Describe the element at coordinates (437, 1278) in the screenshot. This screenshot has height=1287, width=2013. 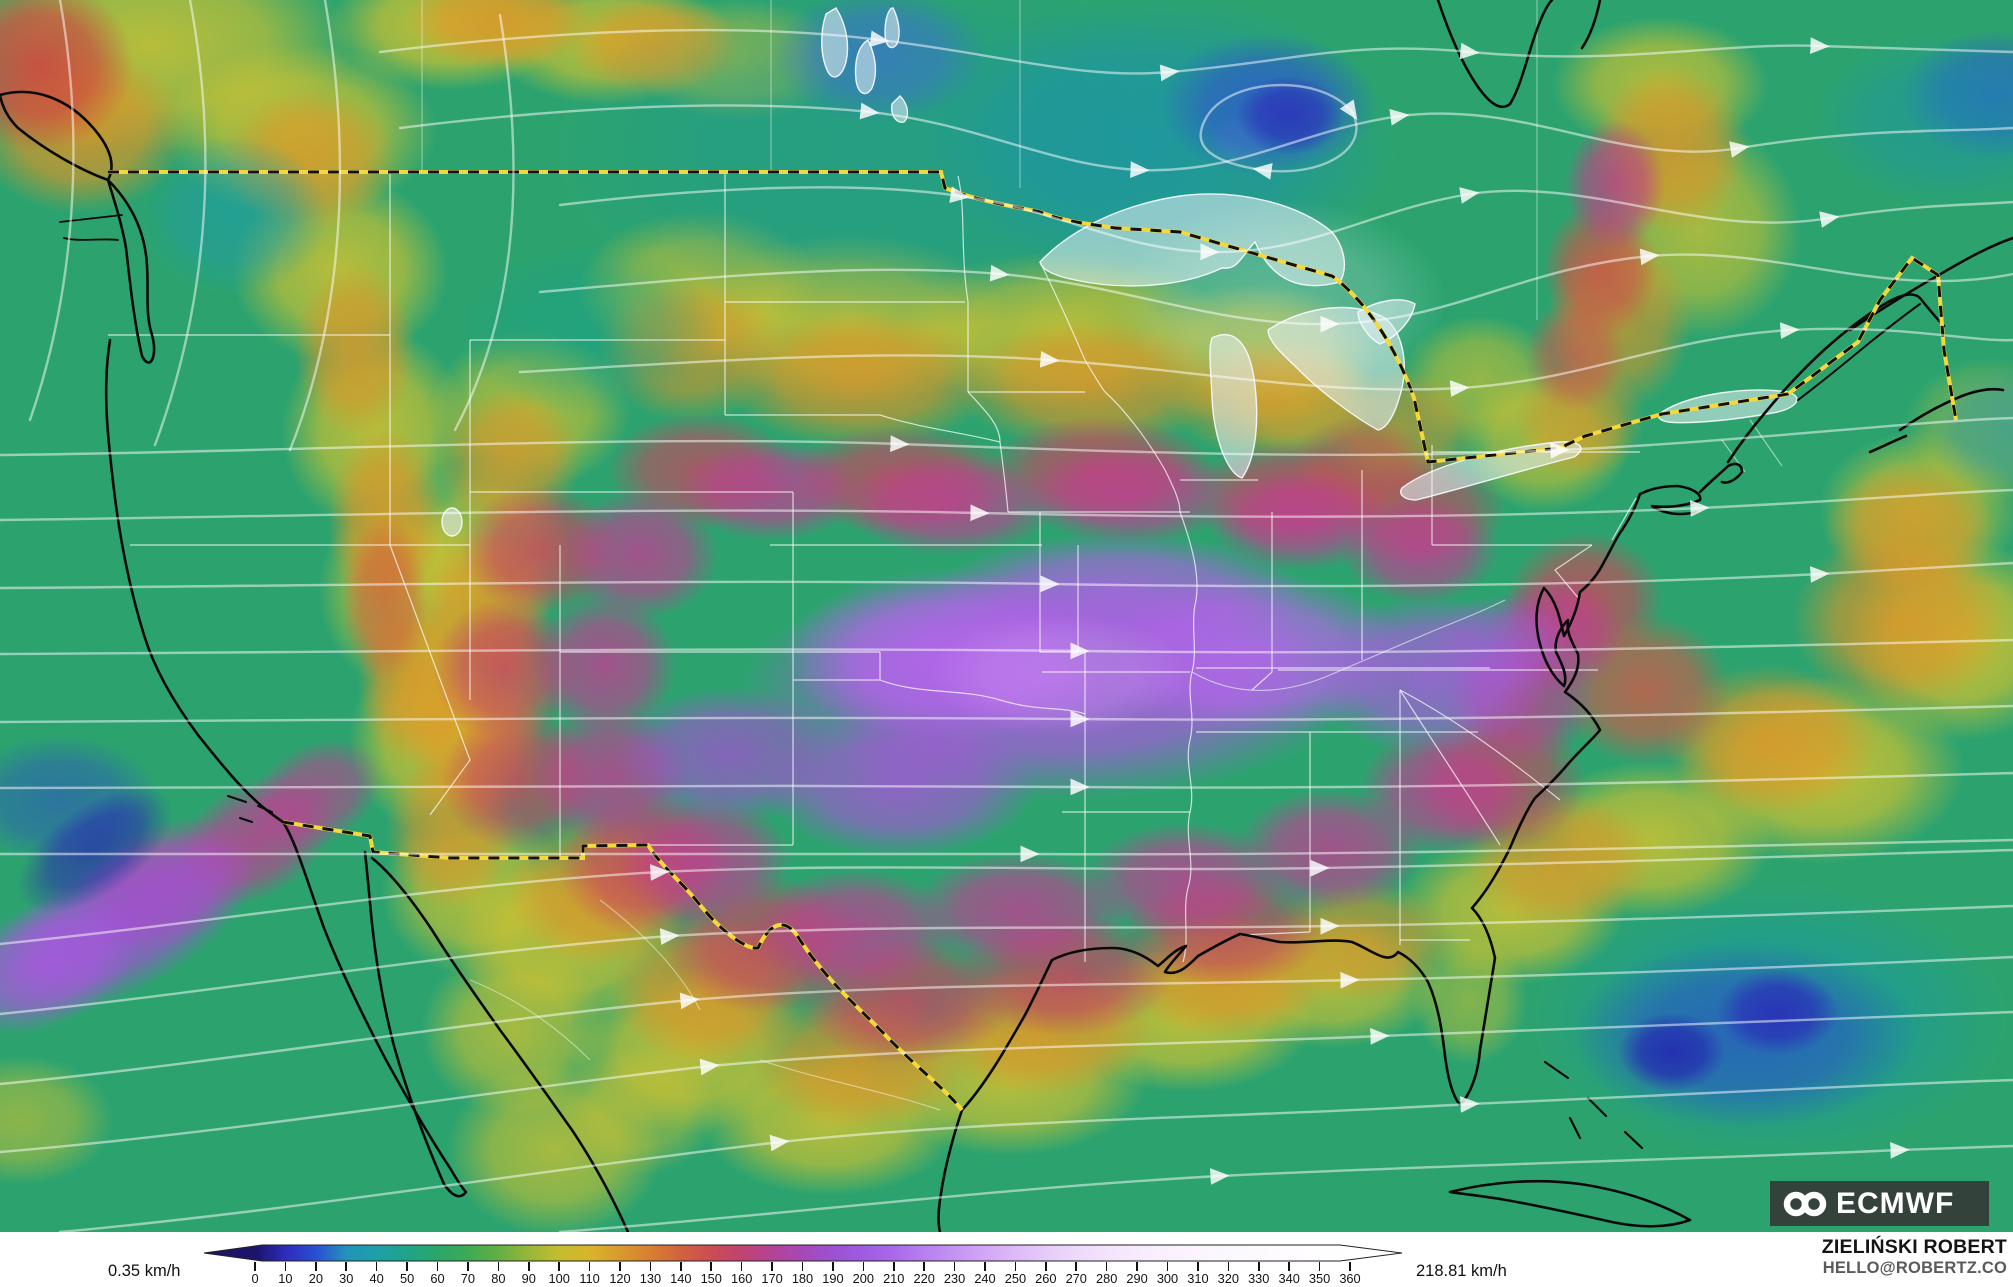
I see `legend-tick-label: 60` at that location.